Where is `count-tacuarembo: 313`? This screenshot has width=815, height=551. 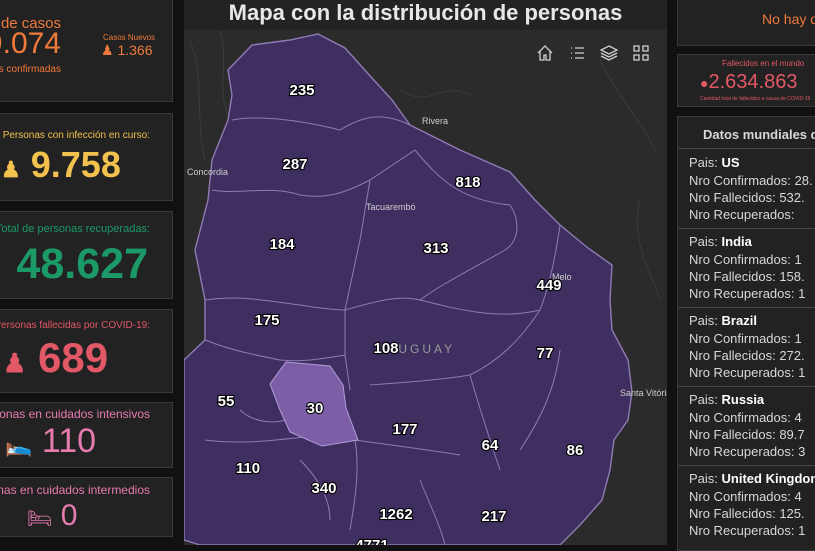
count-tacuarembo: 313 is located at coordinates (435, 248).